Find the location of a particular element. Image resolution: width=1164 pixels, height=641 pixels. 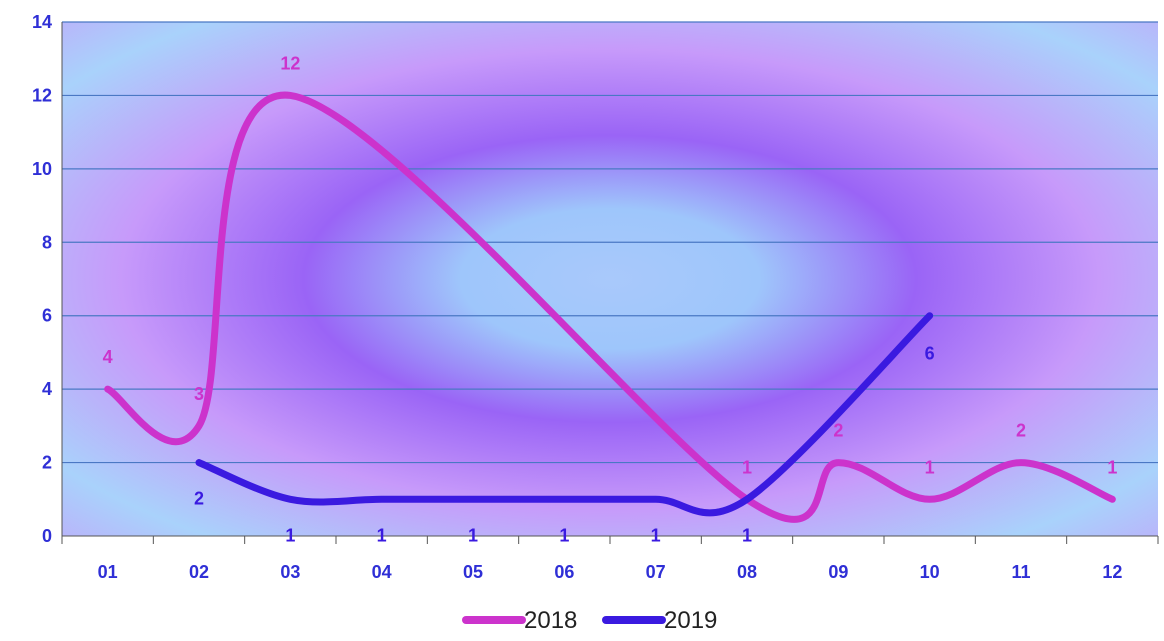

y-tick-label: 0 is located at coordinates (47, 536).